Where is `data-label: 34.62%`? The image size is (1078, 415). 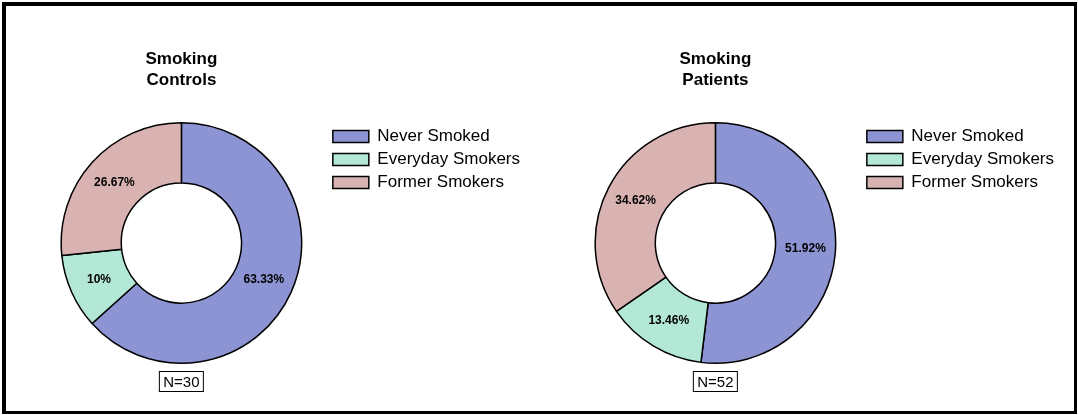
data-label: 34.62% is located at coordinates (636, 200).